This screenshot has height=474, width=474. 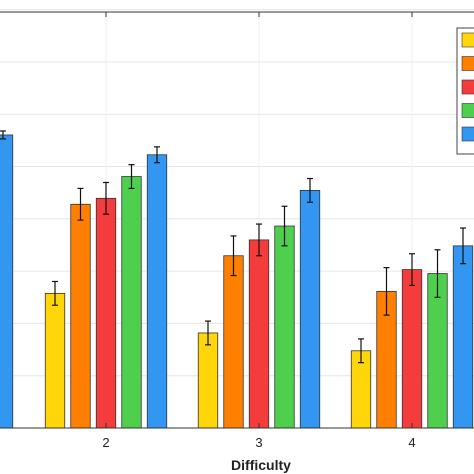 I want to click on x-tick-label: 4, so click(x=411, y=442).